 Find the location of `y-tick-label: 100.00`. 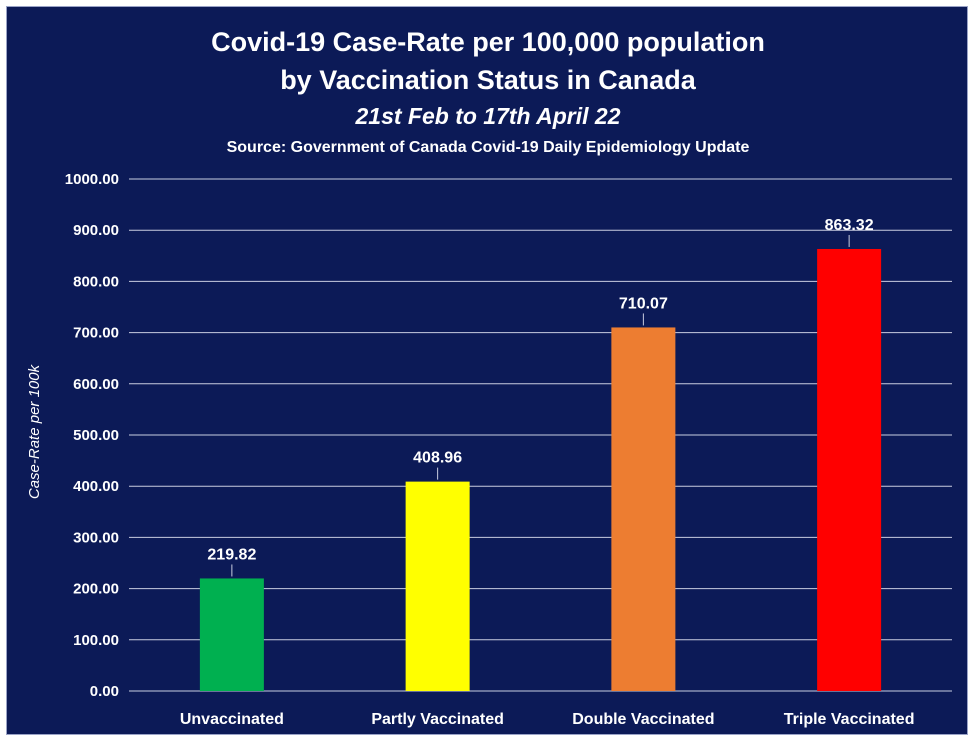

y-tick-label: 100.00 is located at coordinates (96, 640).